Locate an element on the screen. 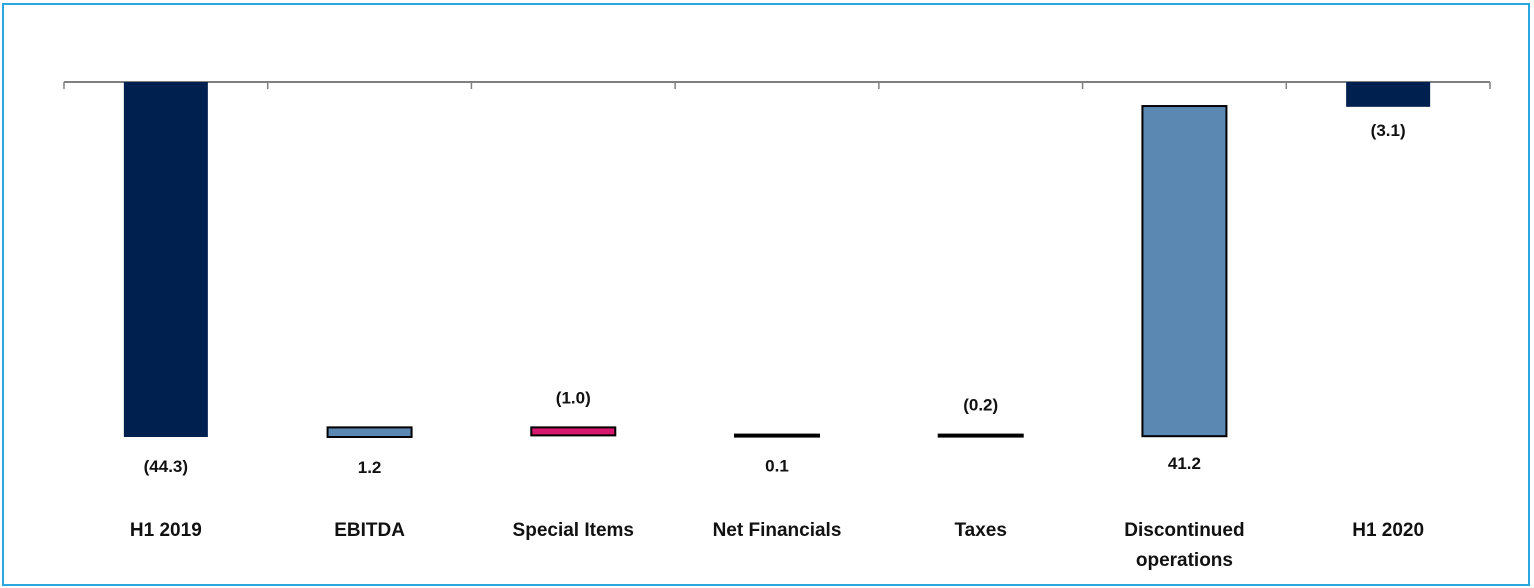  data-label: (44.3) is located at coordinates (166, 466).